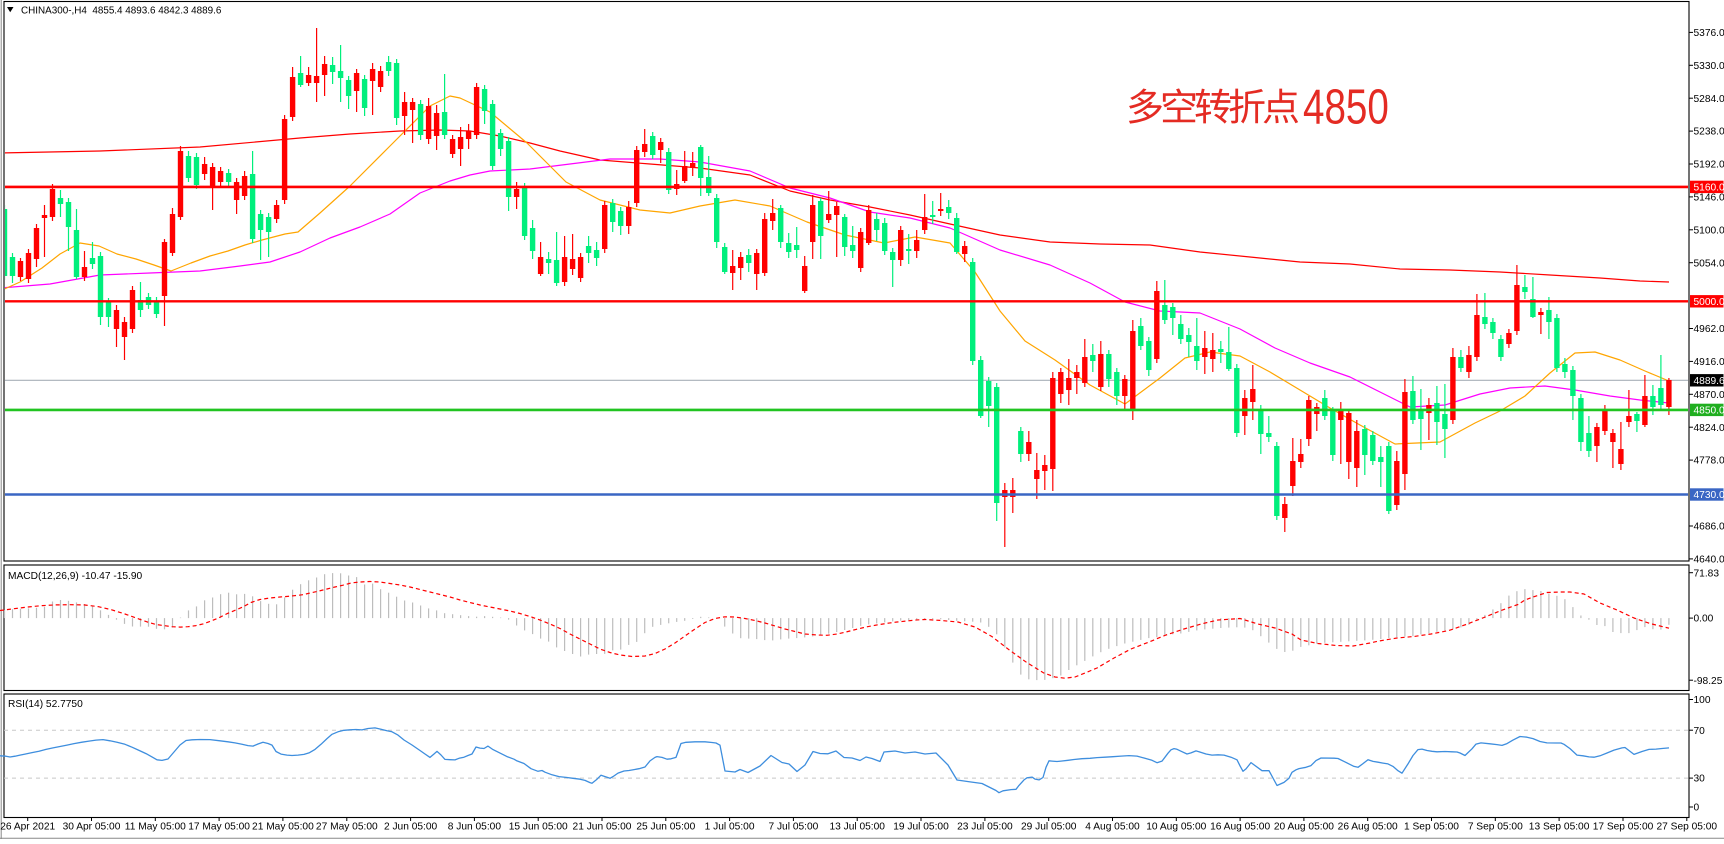 The height and width of the screenshot is (844, 1724). Describe the element at coordinates (283, 827) in the screenshot. I see `svg-text: 21 May 05:00` at that location.